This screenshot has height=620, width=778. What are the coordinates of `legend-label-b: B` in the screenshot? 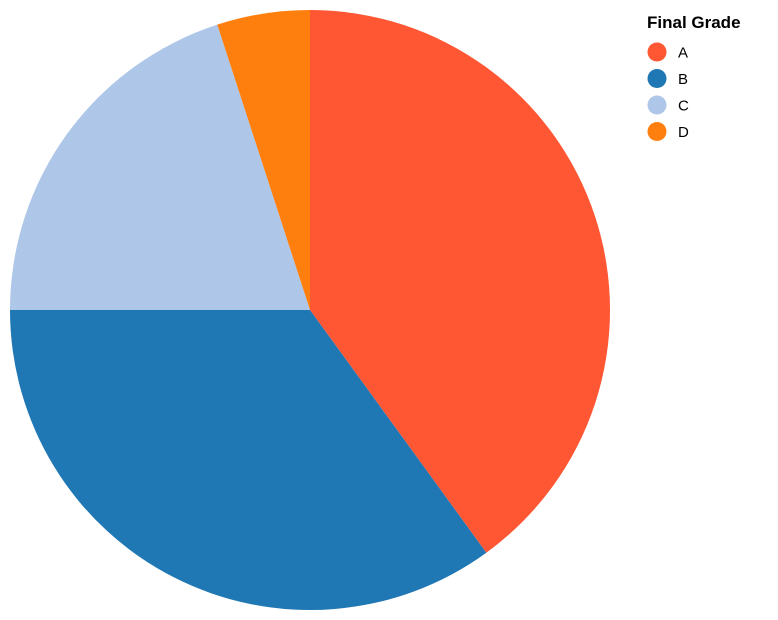 It's located at (683, 79).